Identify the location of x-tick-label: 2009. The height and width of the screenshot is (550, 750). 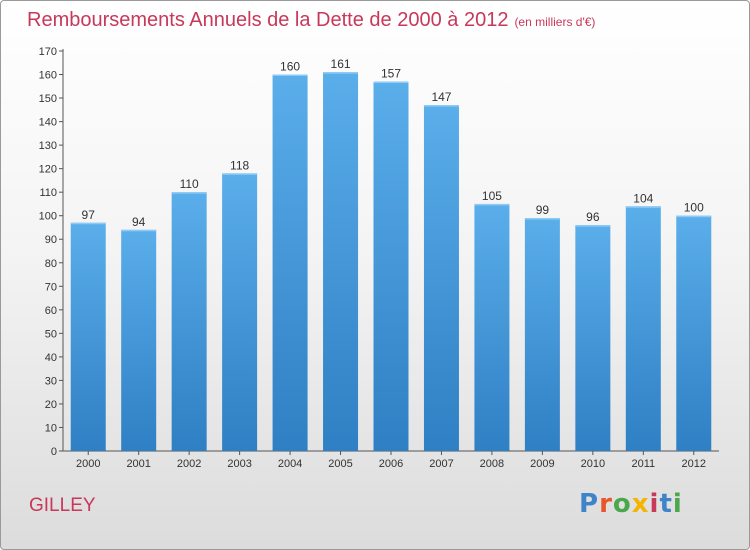
(542, 464).